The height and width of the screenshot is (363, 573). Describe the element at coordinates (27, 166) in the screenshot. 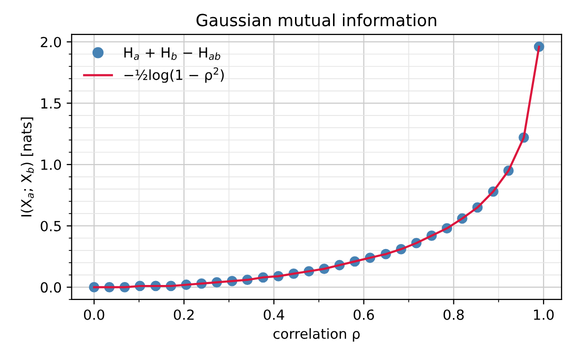

I see `y-axis-title: I(X$_{a}$; X$_{b}$) [nats]` at that location.